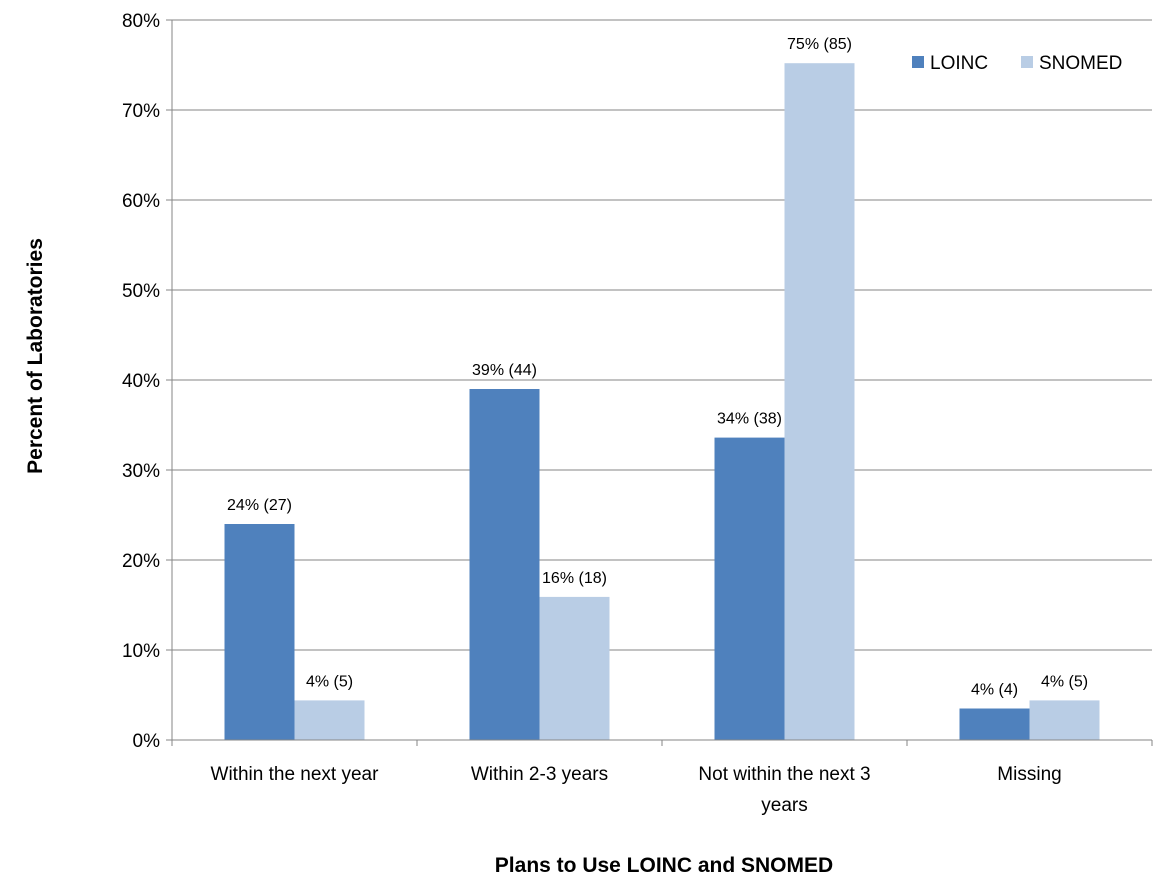 The image size is (1158, 880). What do you see at coordinates (1029, 774) in the screenshot?
I see `x-category-label: Missing` at bounding box center [1029, 774].